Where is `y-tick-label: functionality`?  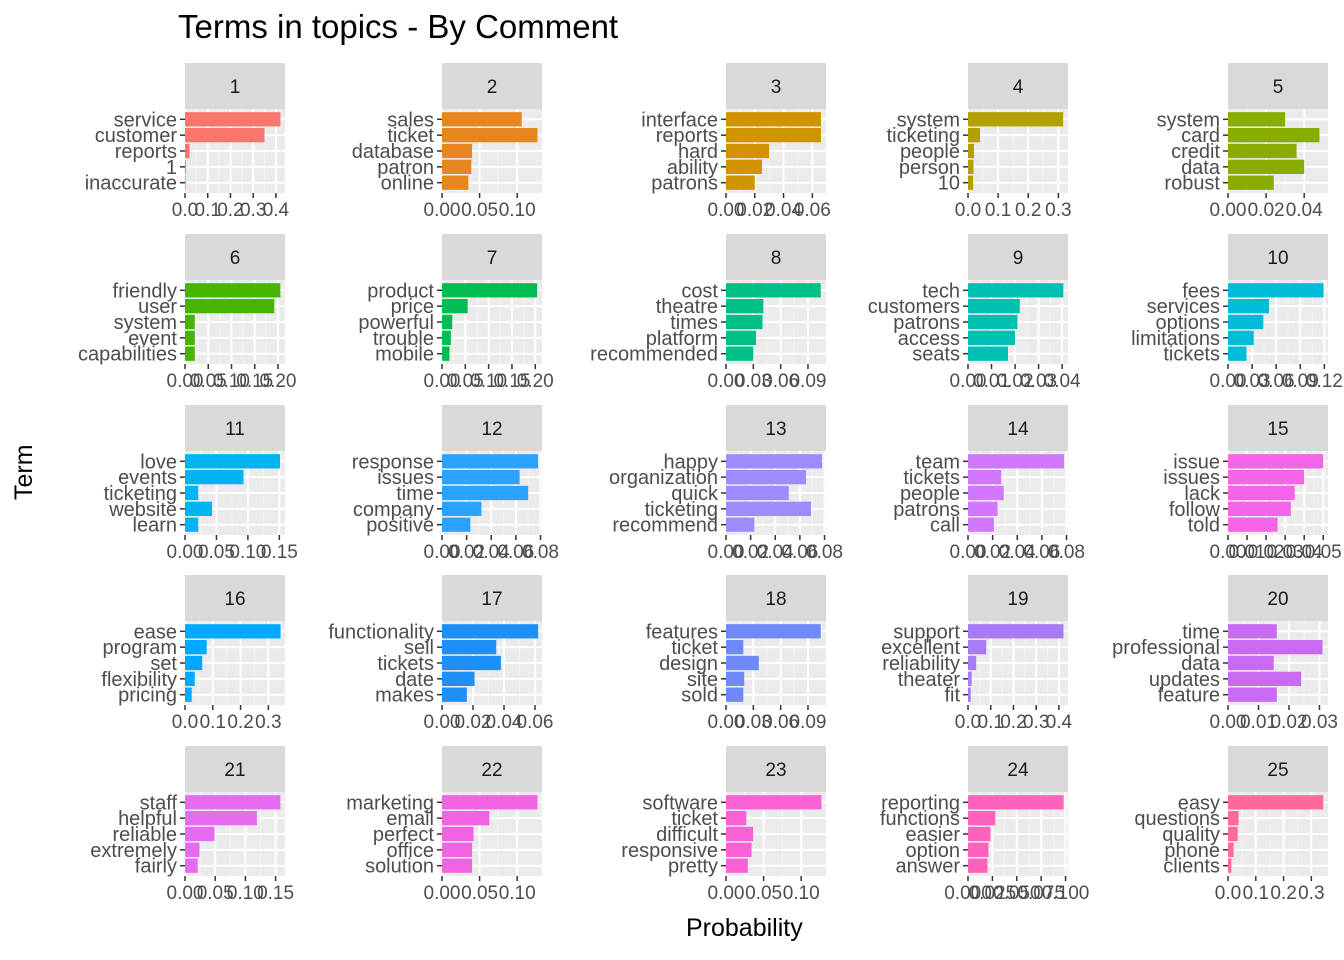 y-tick-label: functionality is located at coordinates (381, 632).